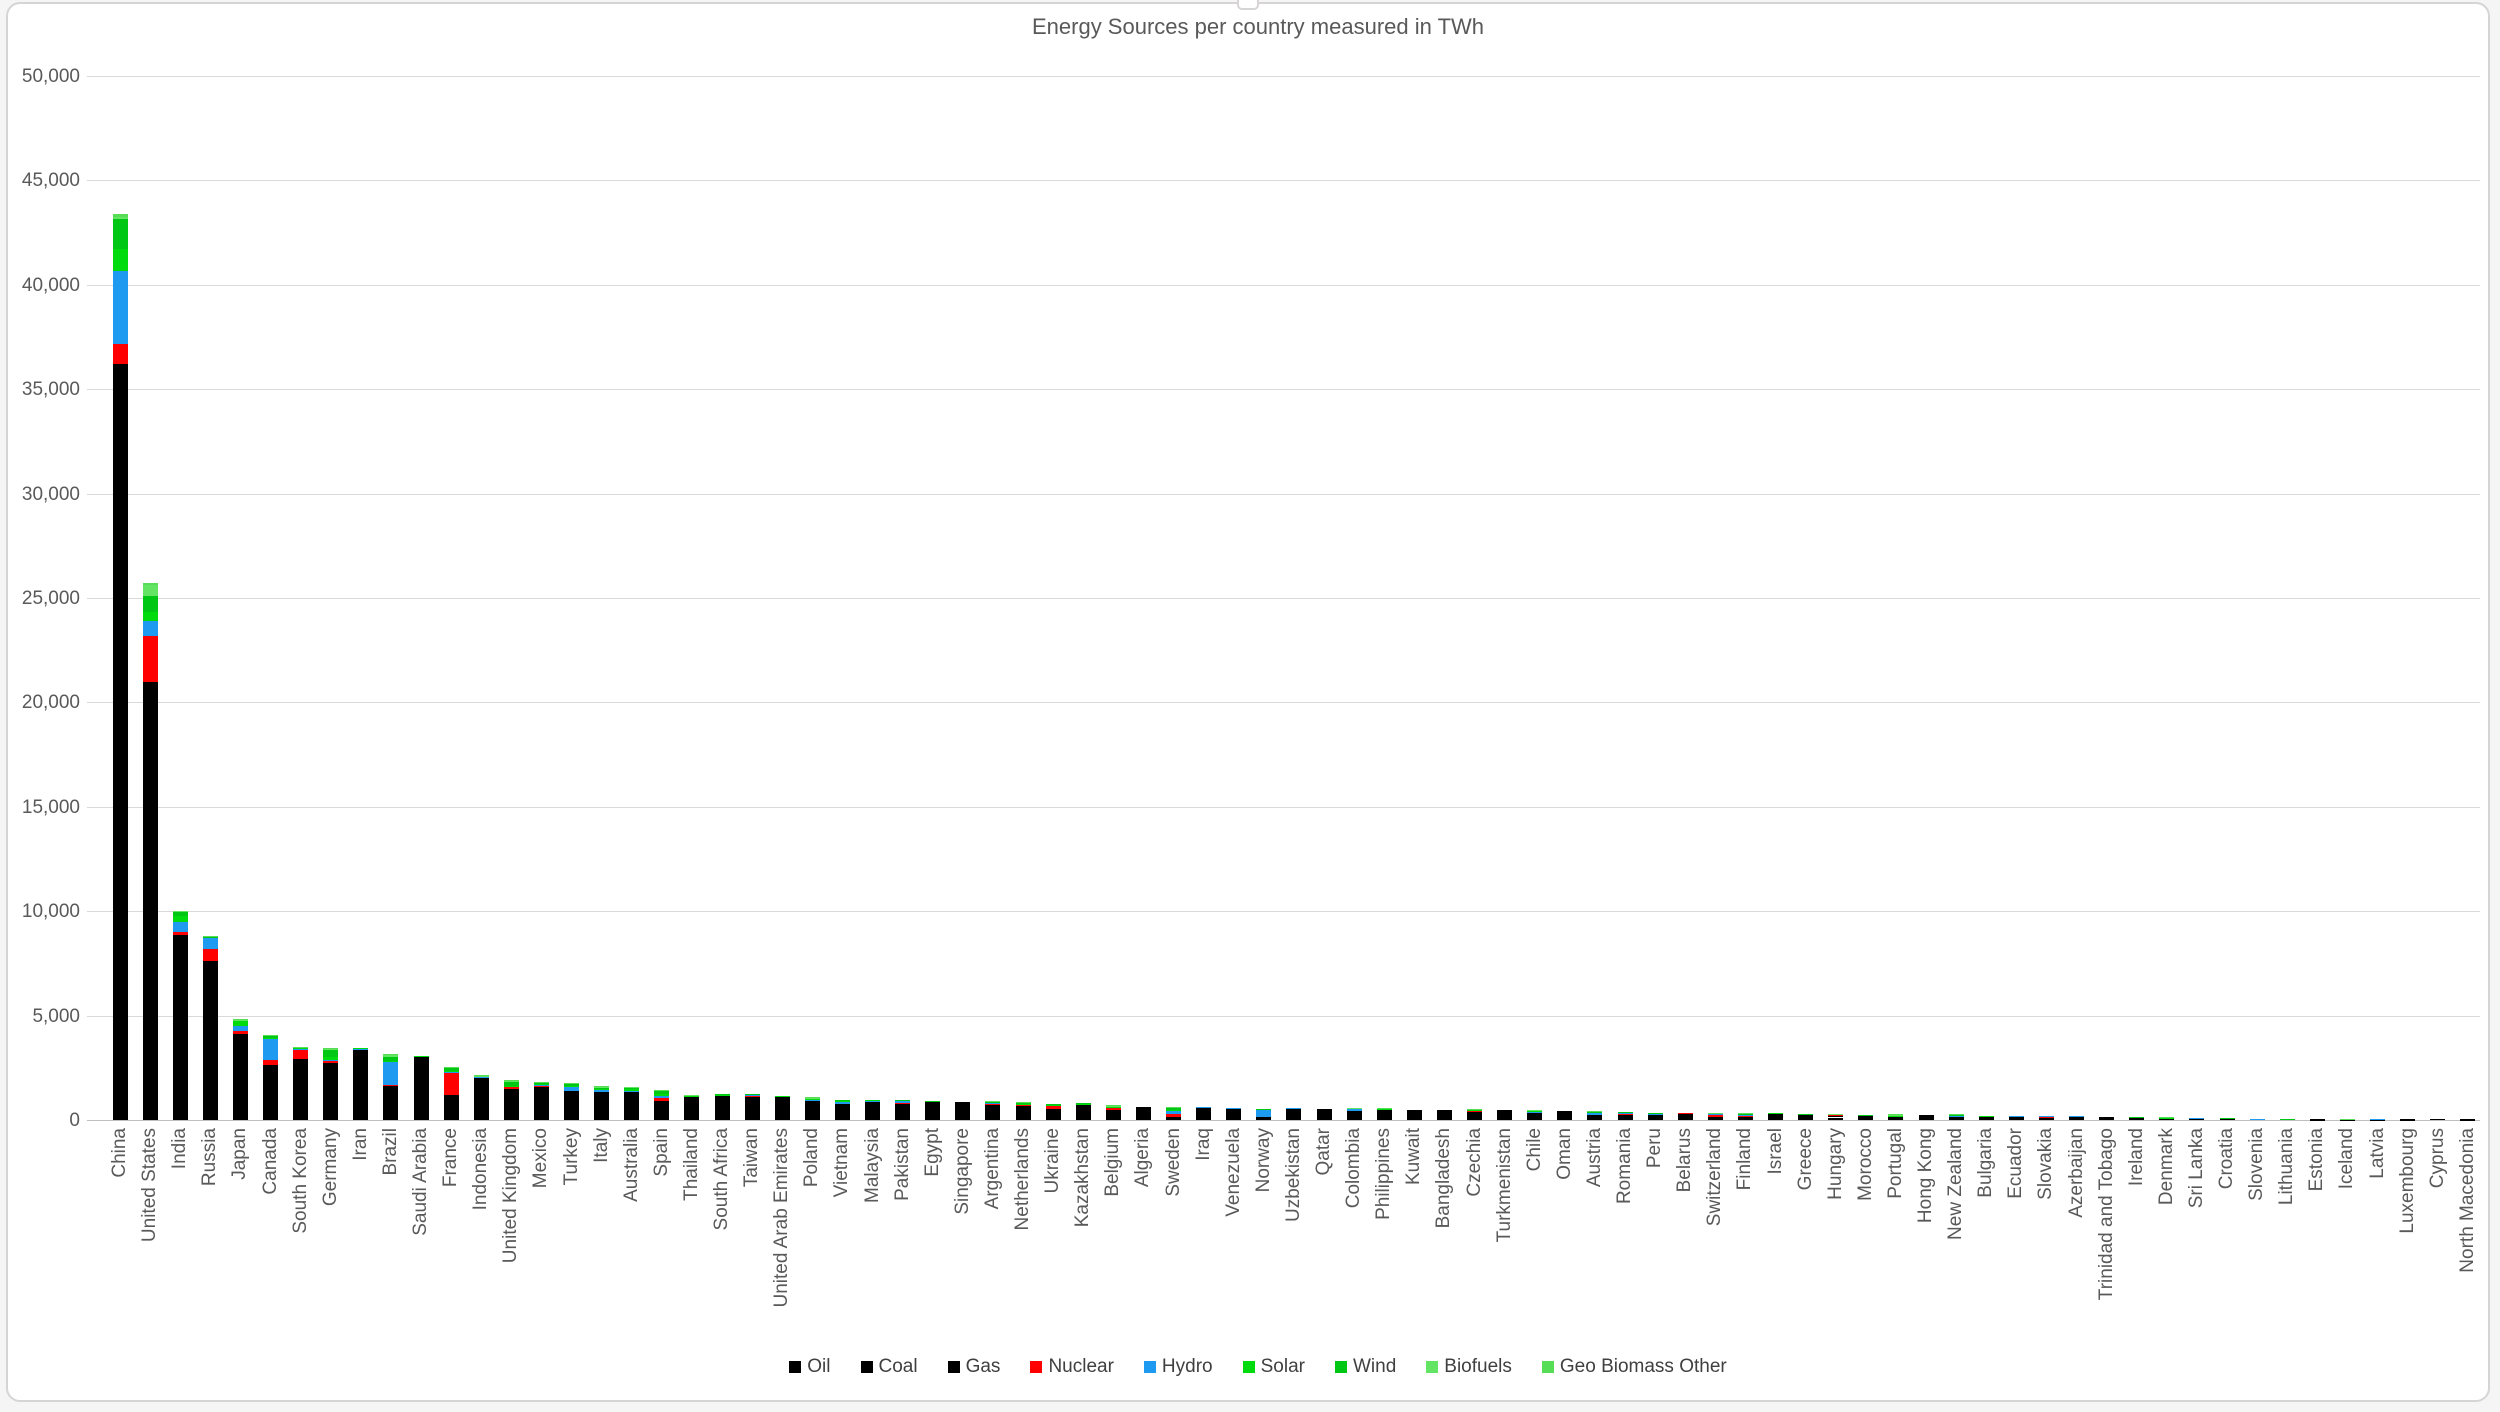 This screenshot has height=1412, width=2500. I want to click on bar-azerbaijan, so click(2076, 1118).